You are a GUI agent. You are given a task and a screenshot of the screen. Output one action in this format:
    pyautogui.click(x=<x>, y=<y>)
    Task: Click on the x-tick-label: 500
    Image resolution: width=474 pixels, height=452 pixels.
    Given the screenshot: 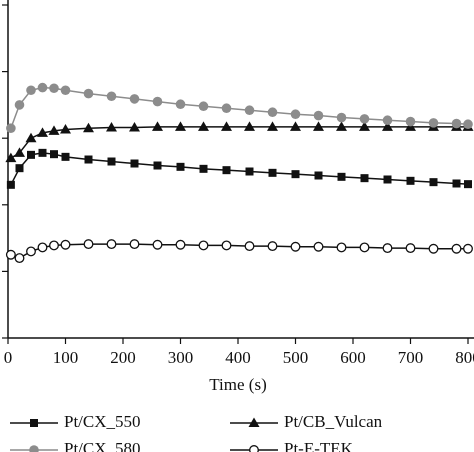 What is the action you would take?
    pyautogui.click(x=296, y=357)
    